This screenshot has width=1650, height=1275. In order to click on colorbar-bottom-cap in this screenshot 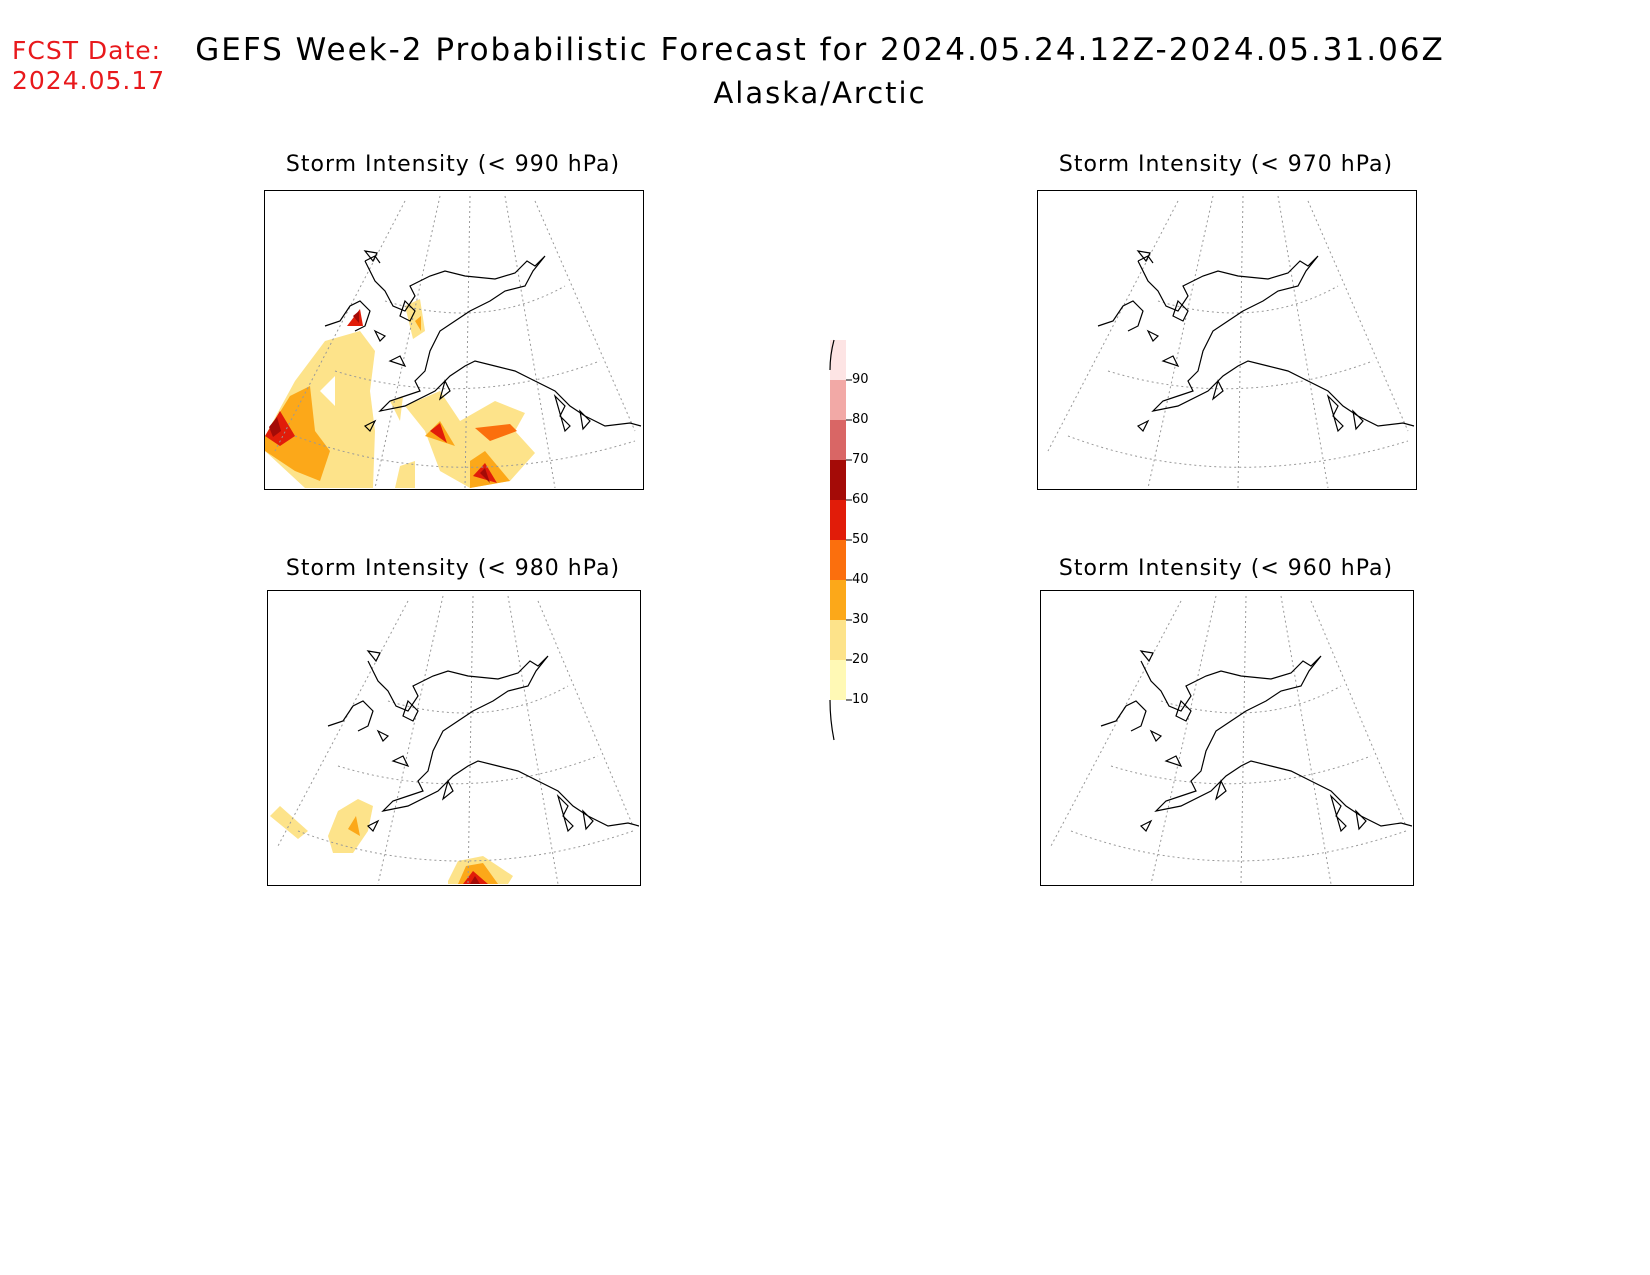, I will do `click(832, 720)`.